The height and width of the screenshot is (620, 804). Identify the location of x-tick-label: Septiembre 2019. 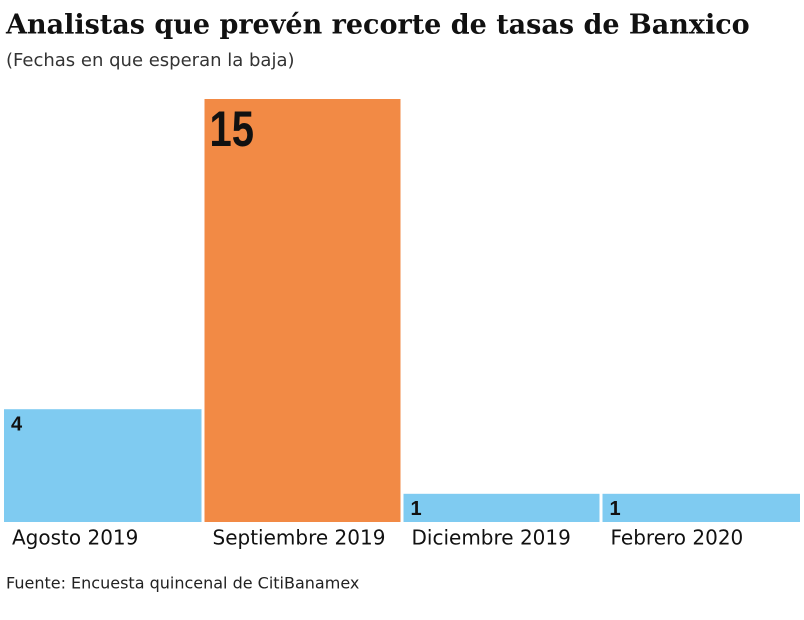
(299, 538).